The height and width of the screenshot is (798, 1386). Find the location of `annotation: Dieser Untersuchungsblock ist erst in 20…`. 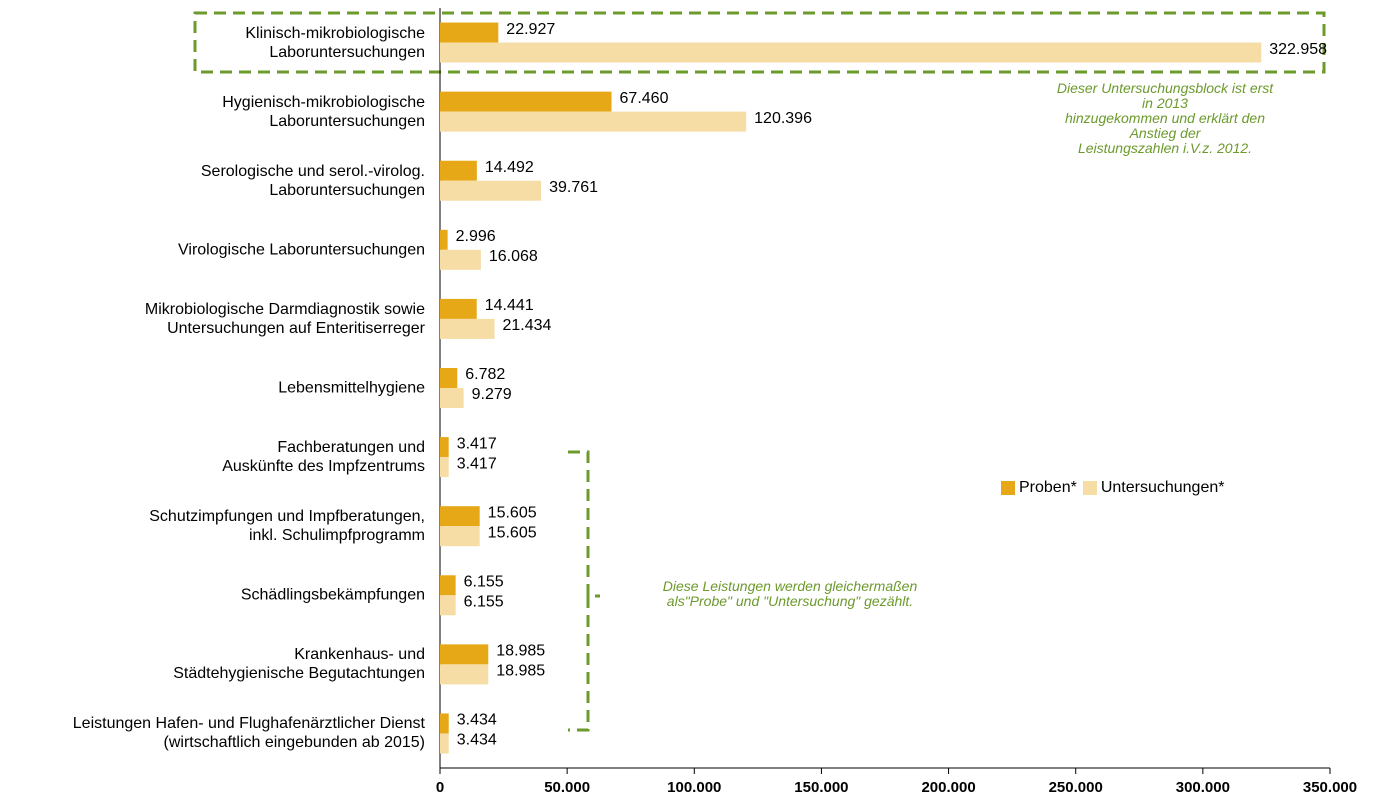

annotation: Dieser Untersuchungsblock ist erst in 20… is located at coordinates (1165, 118).